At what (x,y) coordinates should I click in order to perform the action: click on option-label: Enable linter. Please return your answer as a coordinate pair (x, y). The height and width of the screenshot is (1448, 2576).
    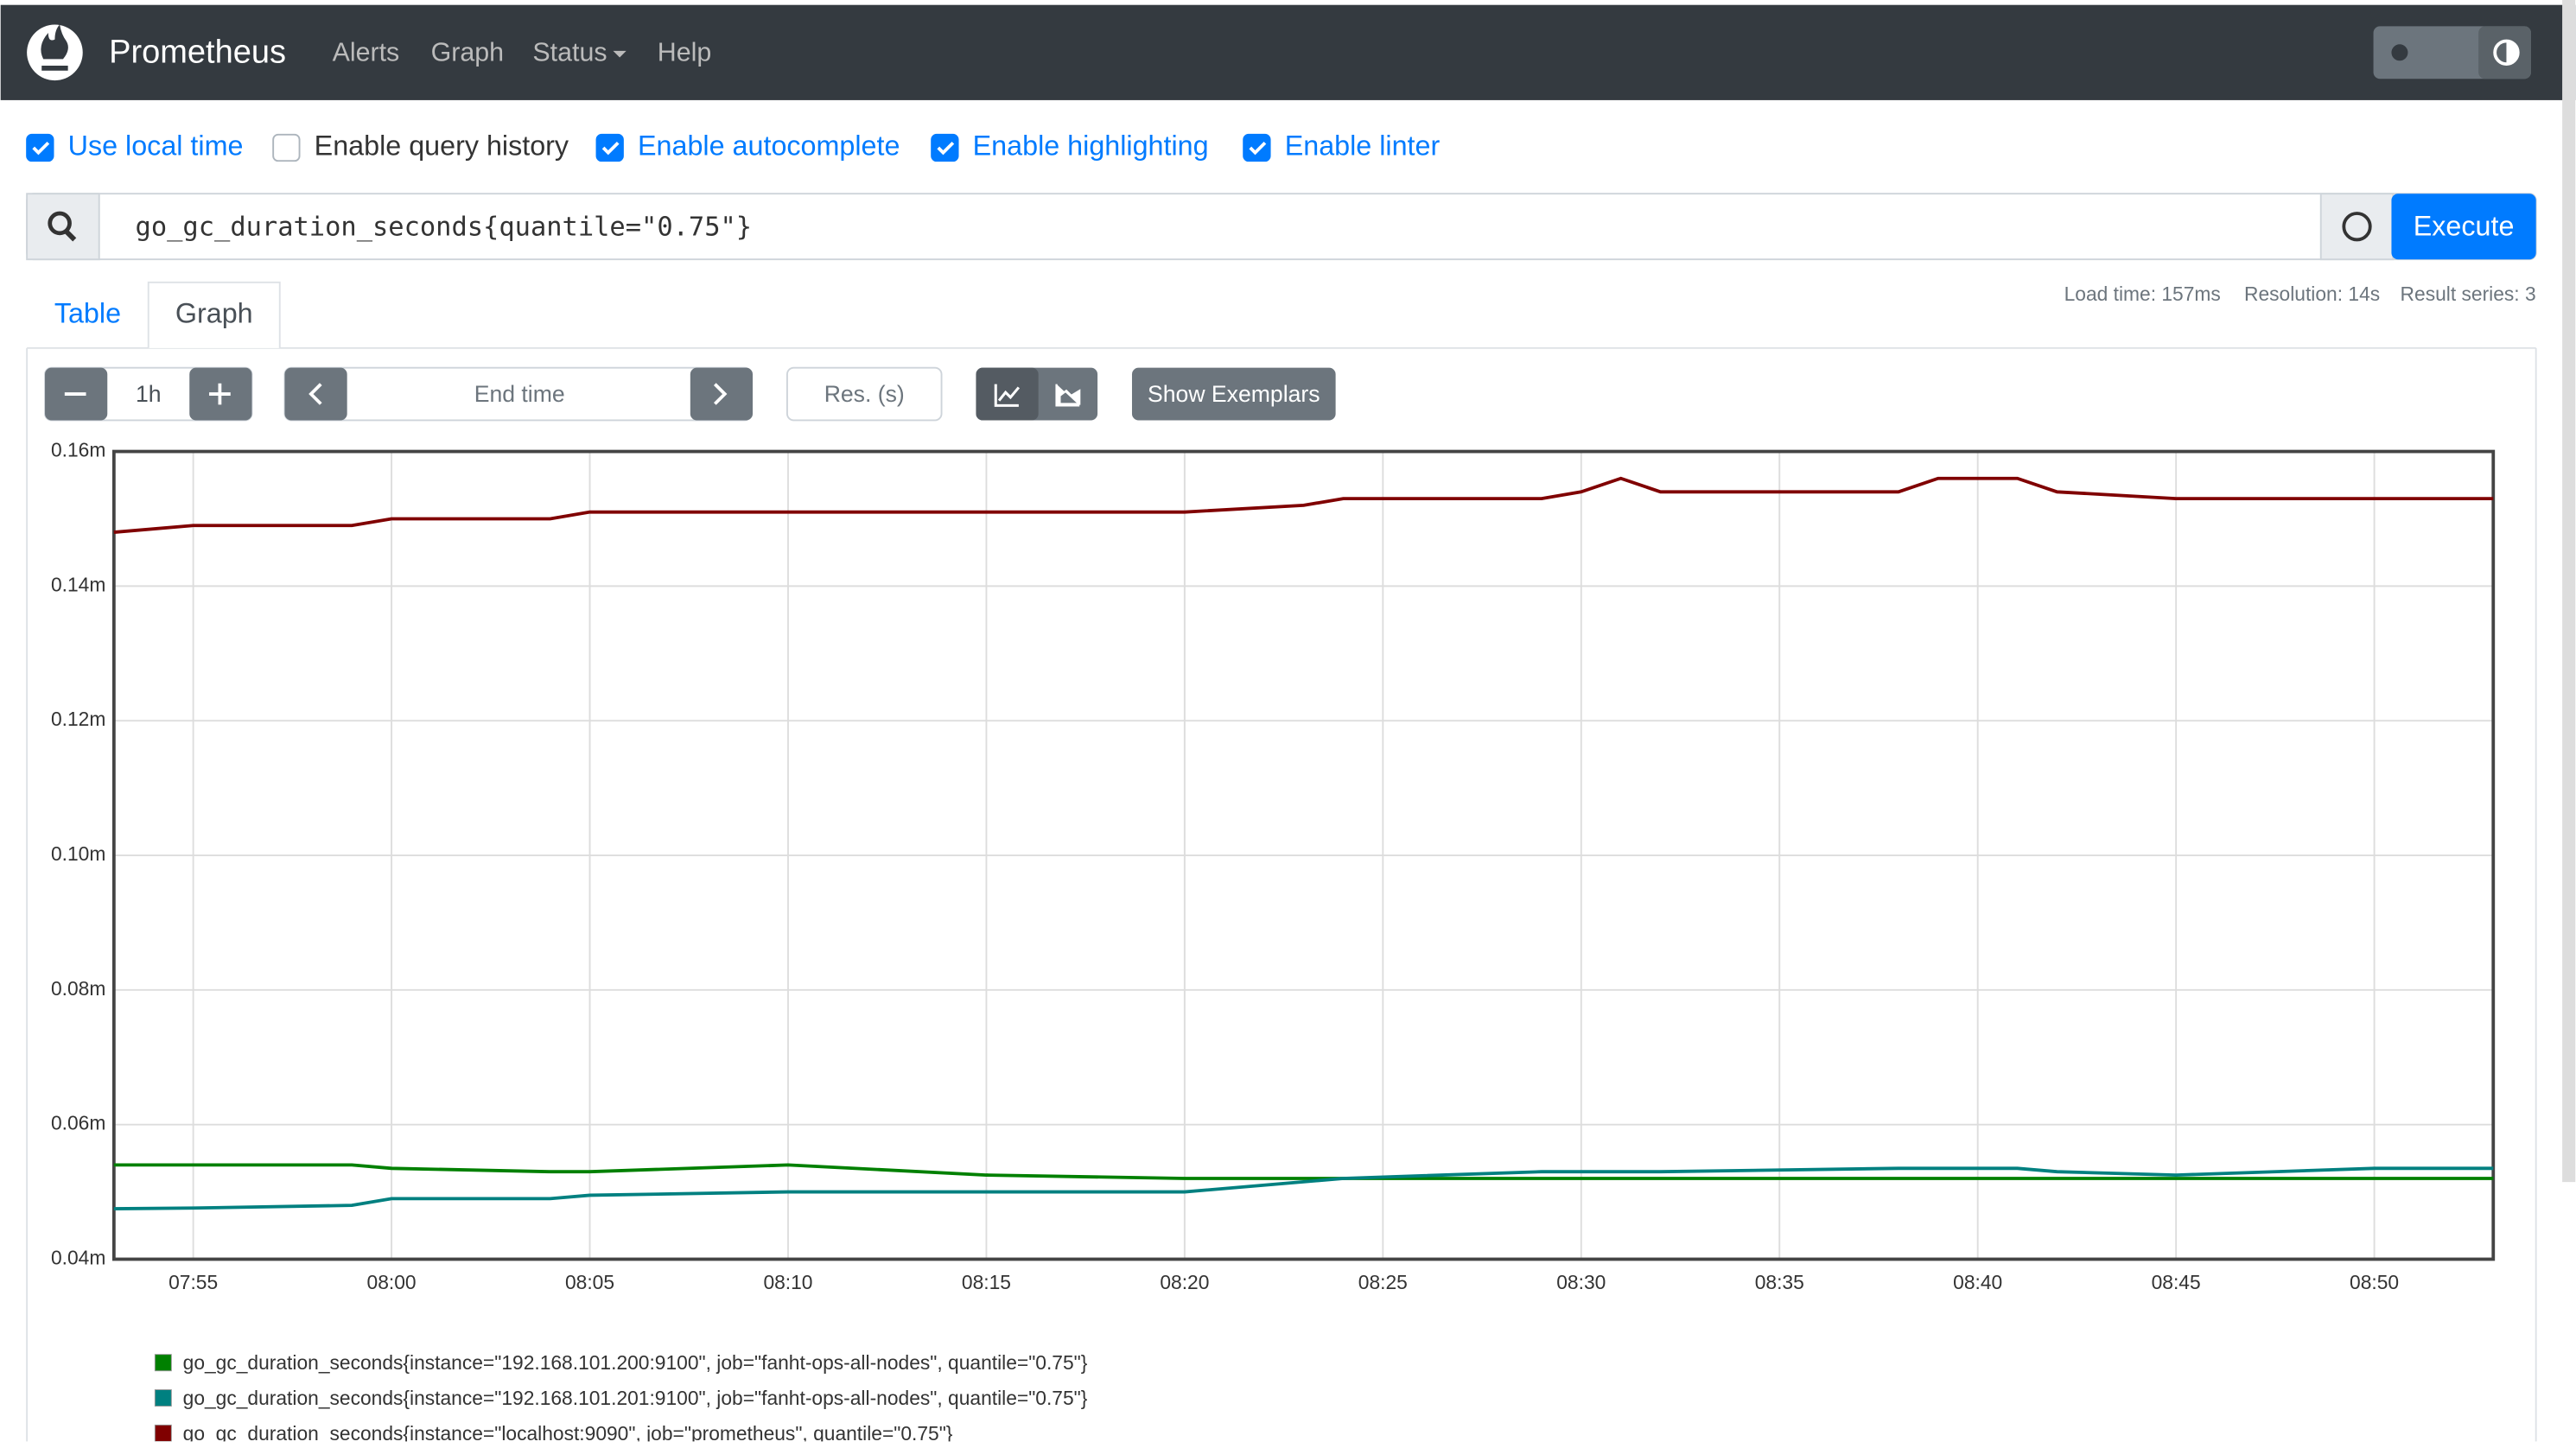
    Looking at the image, I should click on (1363, 146).